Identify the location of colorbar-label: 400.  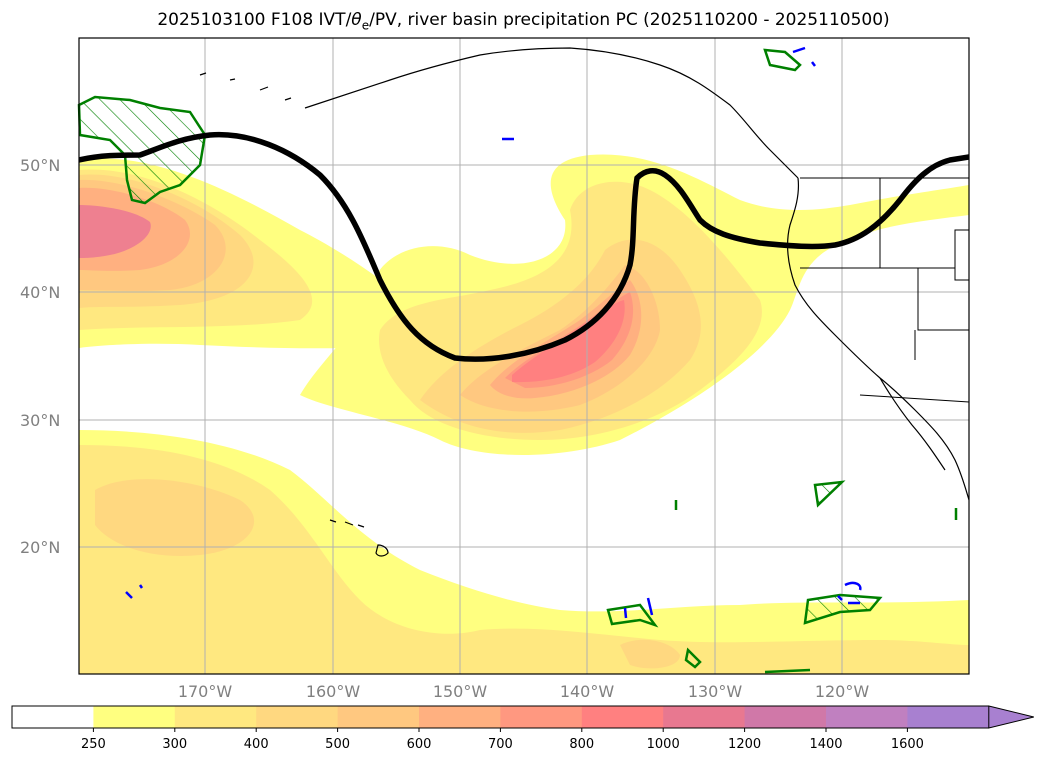
(256, 744).